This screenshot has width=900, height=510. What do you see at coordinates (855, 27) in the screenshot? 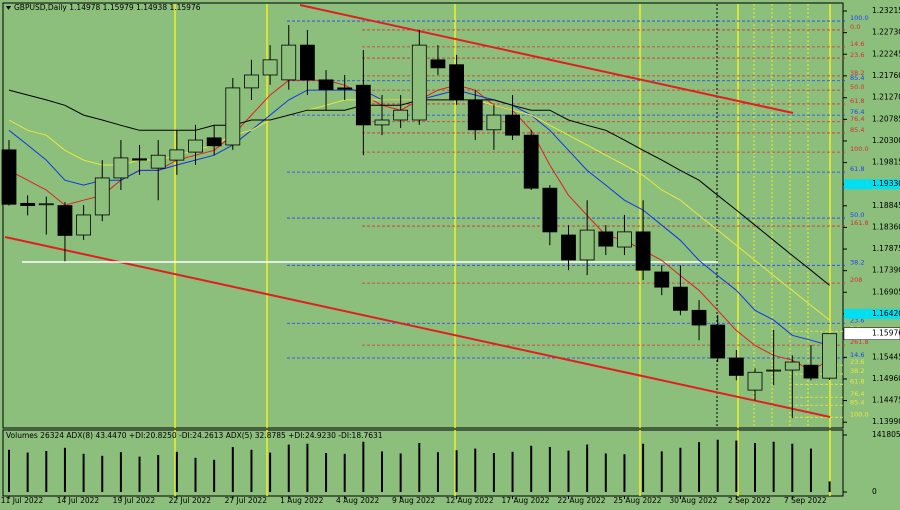
I see `level-label: 0.0` at bounding box center [855, 27].